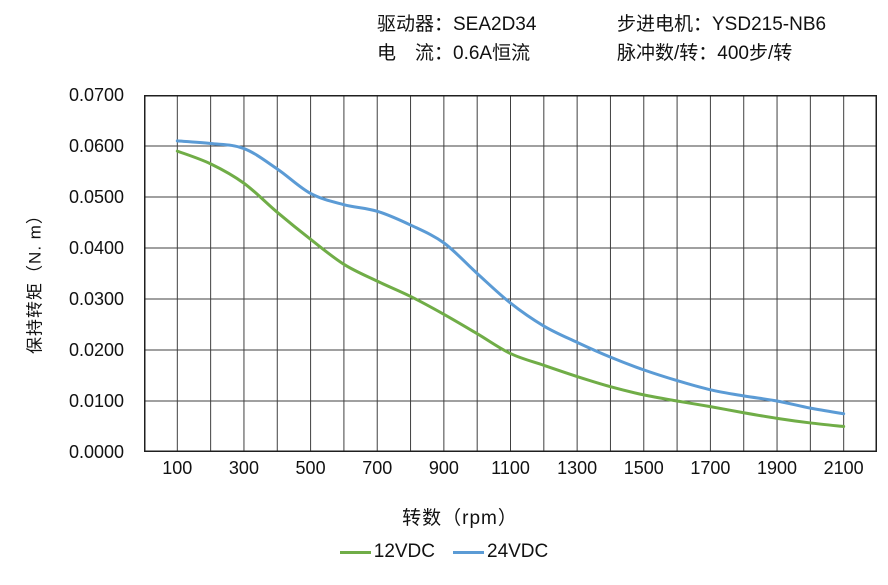 The height and width of the screenshot is (585, 888). I want to click on header-left: 驱动器：SEA2D34 电 流：0.6A恒流, so click(456, 39).